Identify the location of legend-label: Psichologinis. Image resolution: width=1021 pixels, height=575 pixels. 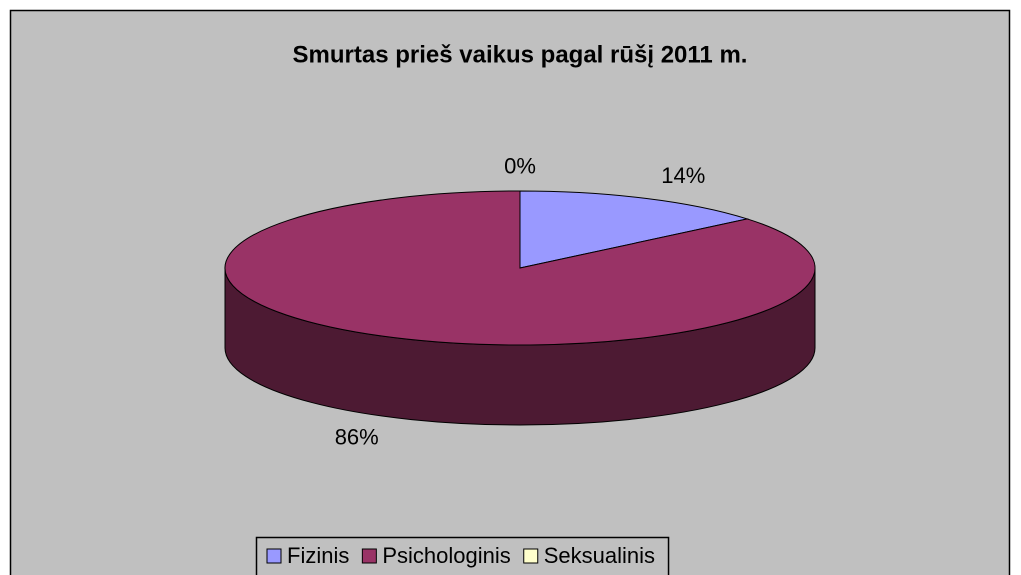
(446, 555).